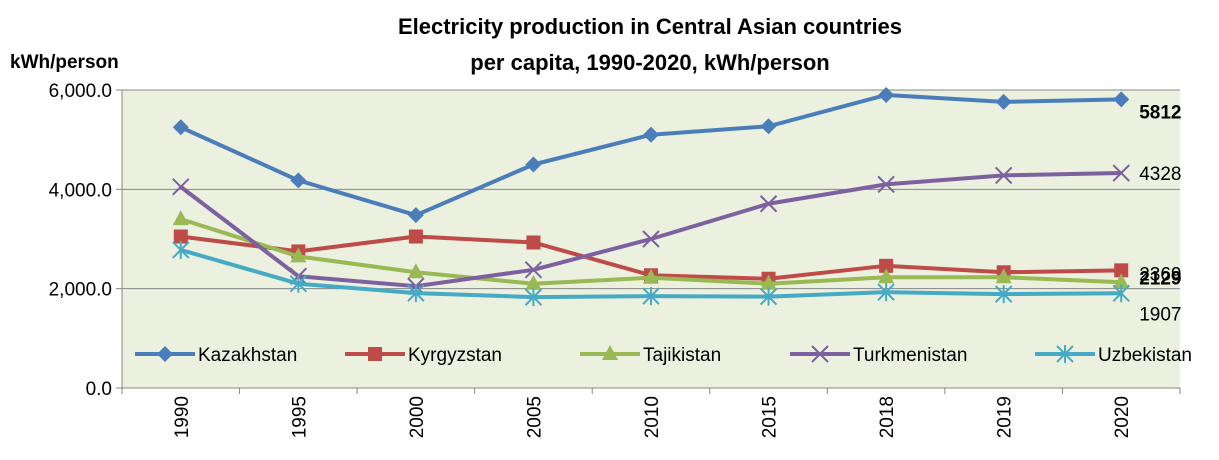  Describe the element at coordinates (64, 62) in the screenshot. I see `y-axis-label: kWh/person` at that location.